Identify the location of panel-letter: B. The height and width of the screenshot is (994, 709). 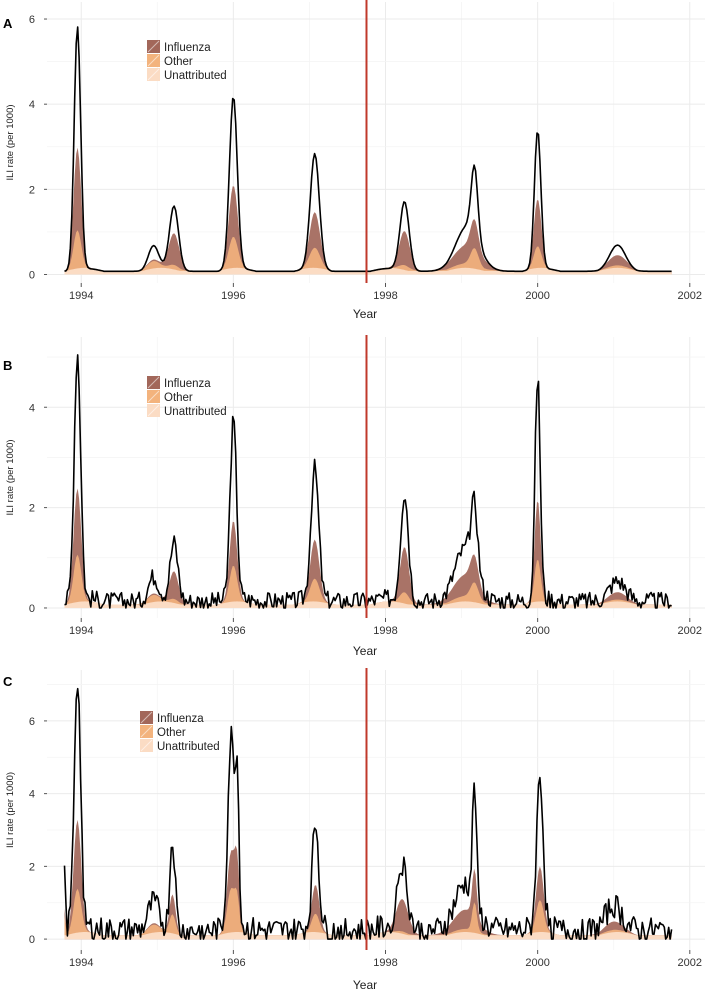
(7, 365).